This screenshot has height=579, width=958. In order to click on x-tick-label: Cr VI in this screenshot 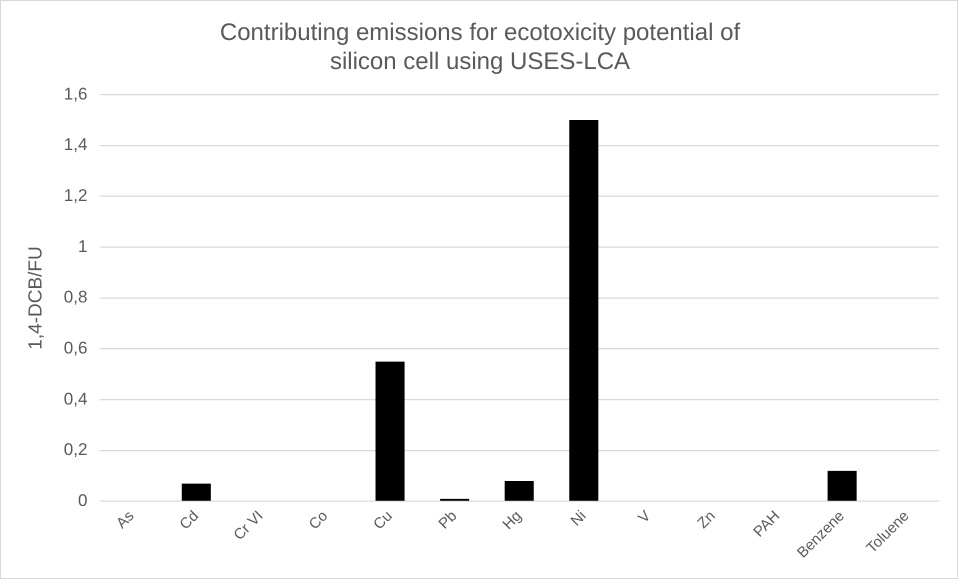, I will do `click(248, 526)`.